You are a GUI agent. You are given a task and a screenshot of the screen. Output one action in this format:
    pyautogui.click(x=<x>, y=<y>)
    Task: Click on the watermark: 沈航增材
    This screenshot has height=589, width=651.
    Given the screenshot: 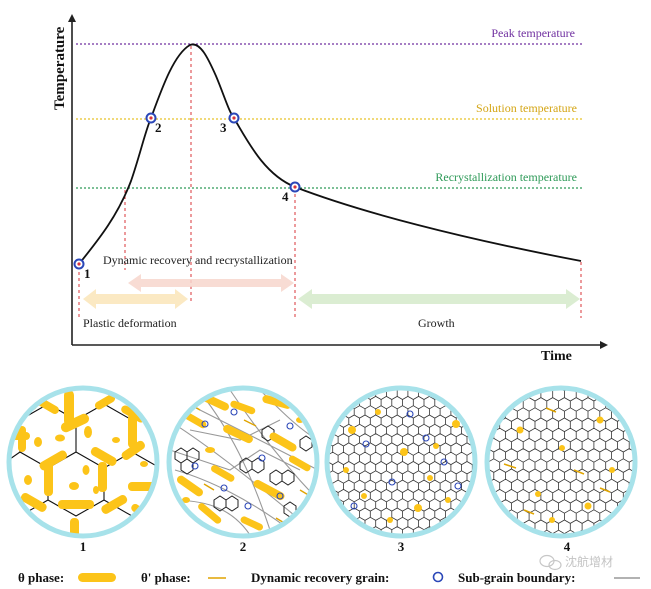 What is the action you would take?
    pyautogui.click(x=576, y=562)
    